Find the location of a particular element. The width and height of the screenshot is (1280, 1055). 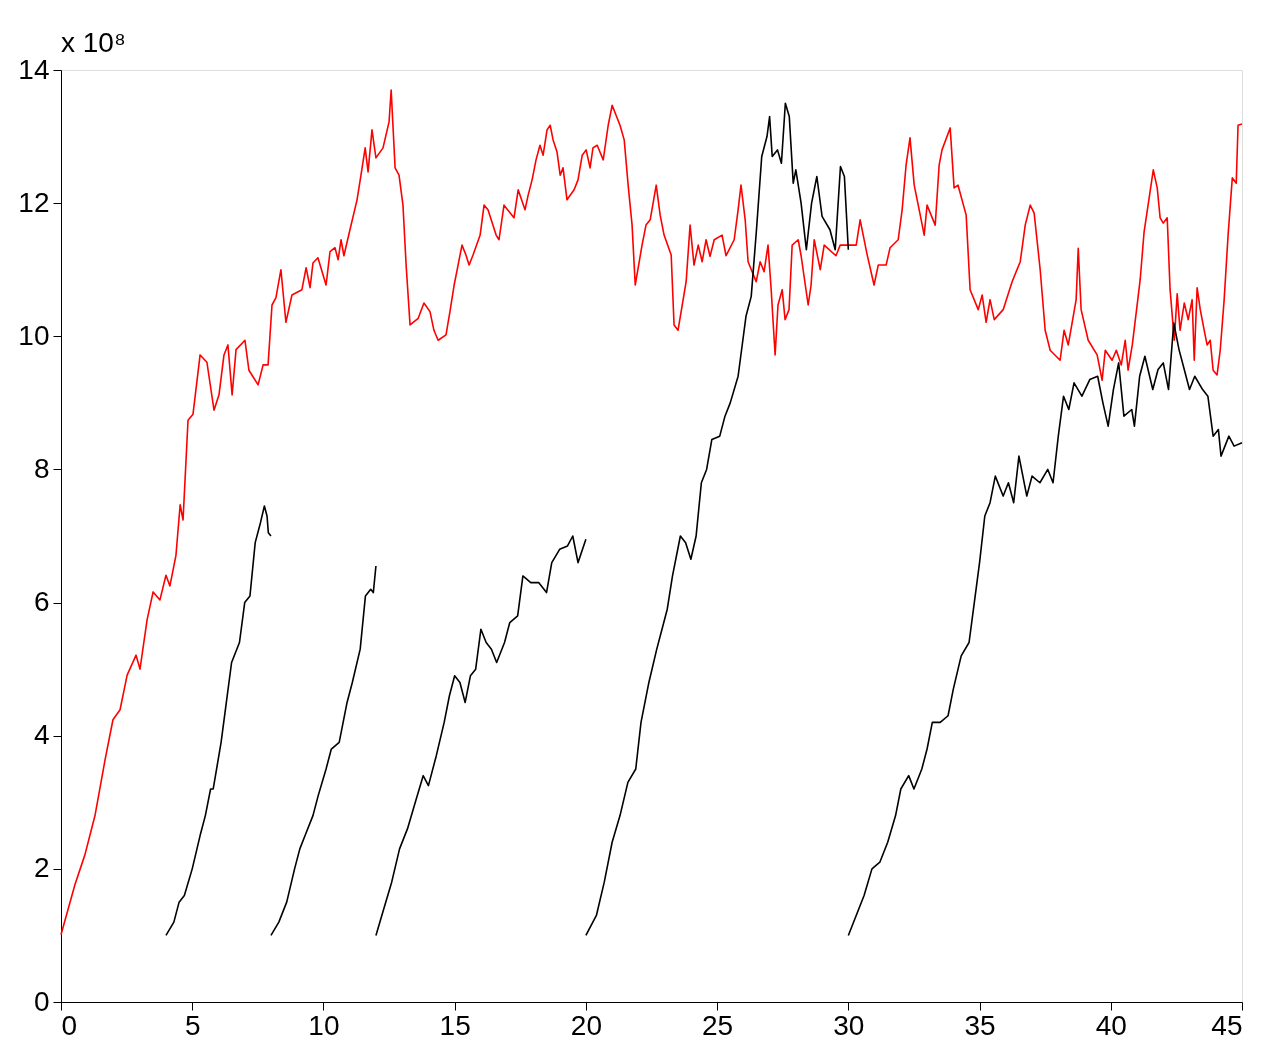

y-tick-label: 12 is located at coordinates (34, 202).